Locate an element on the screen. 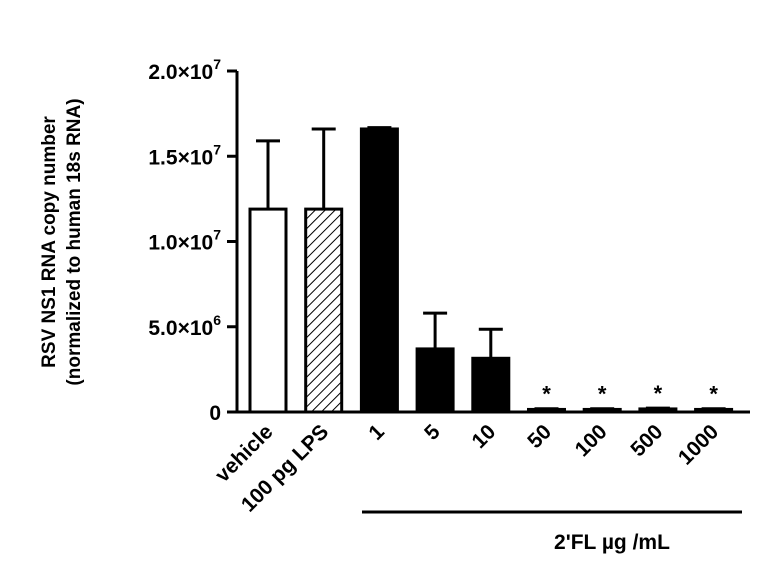 This screenshot has width=762, height=569. y-axis: 0 5.0×10⁶ 1.0×10⁷ 1.5×10⁷ 2.0×10⁷ is located at coordinates (193, 240).